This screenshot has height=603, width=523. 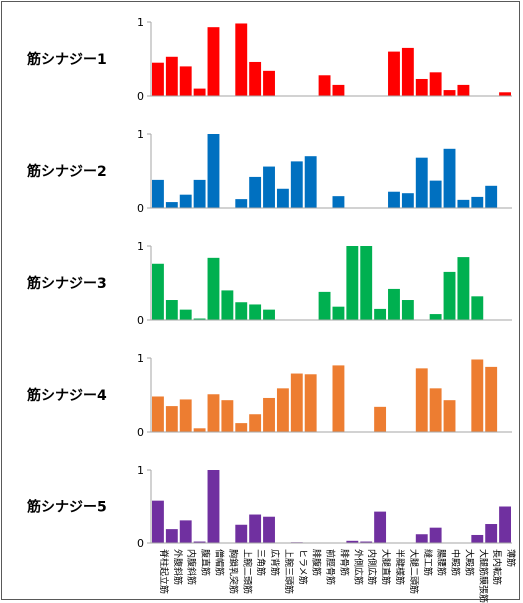 What do you see at coordinates (317, 562) in the screenshot?
I see `x-tick-label: 腓腹筋` at bounding box center [317, 562].